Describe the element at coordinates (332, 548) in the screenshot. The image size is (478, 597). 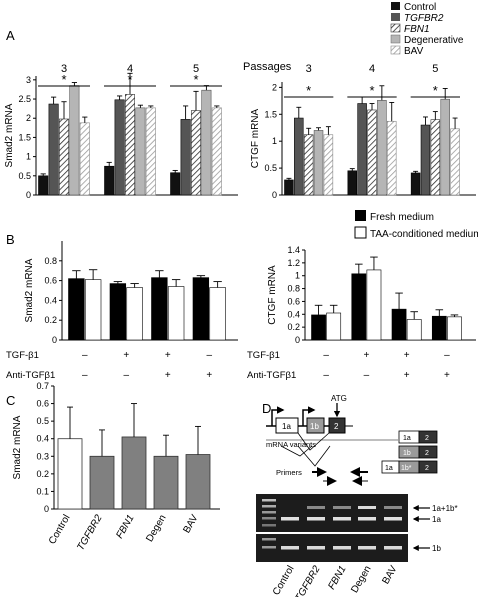
I see `gel-bottom` at that location.